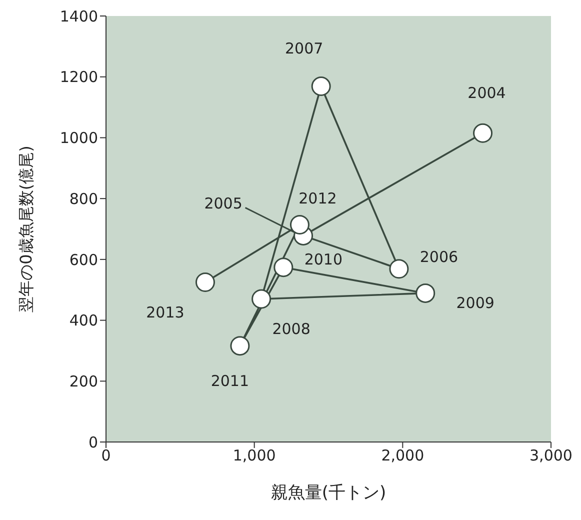 Image resolution: width=581 pixels, height=520 pixels. Describe the element at coordinates (304, 48) in the screenshot. I see `annotation: 2007` at that location.